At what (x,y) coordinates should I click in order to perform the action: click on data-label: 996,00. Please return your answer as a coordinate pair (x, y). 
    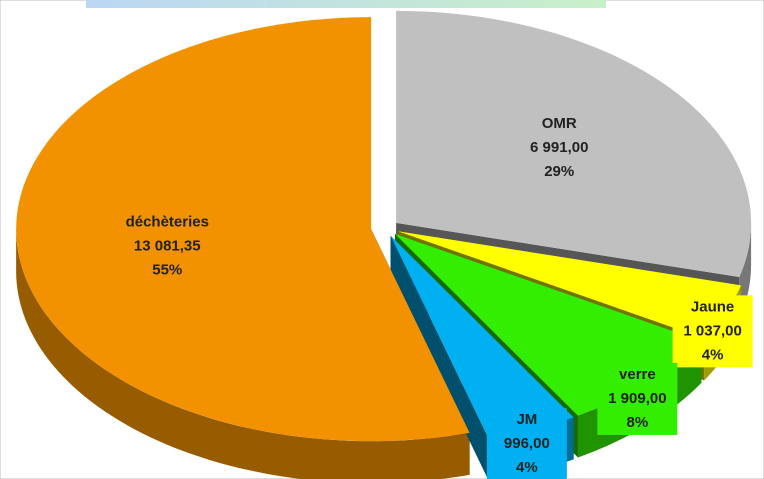
    Looking at the image, I should click on (527, 443).